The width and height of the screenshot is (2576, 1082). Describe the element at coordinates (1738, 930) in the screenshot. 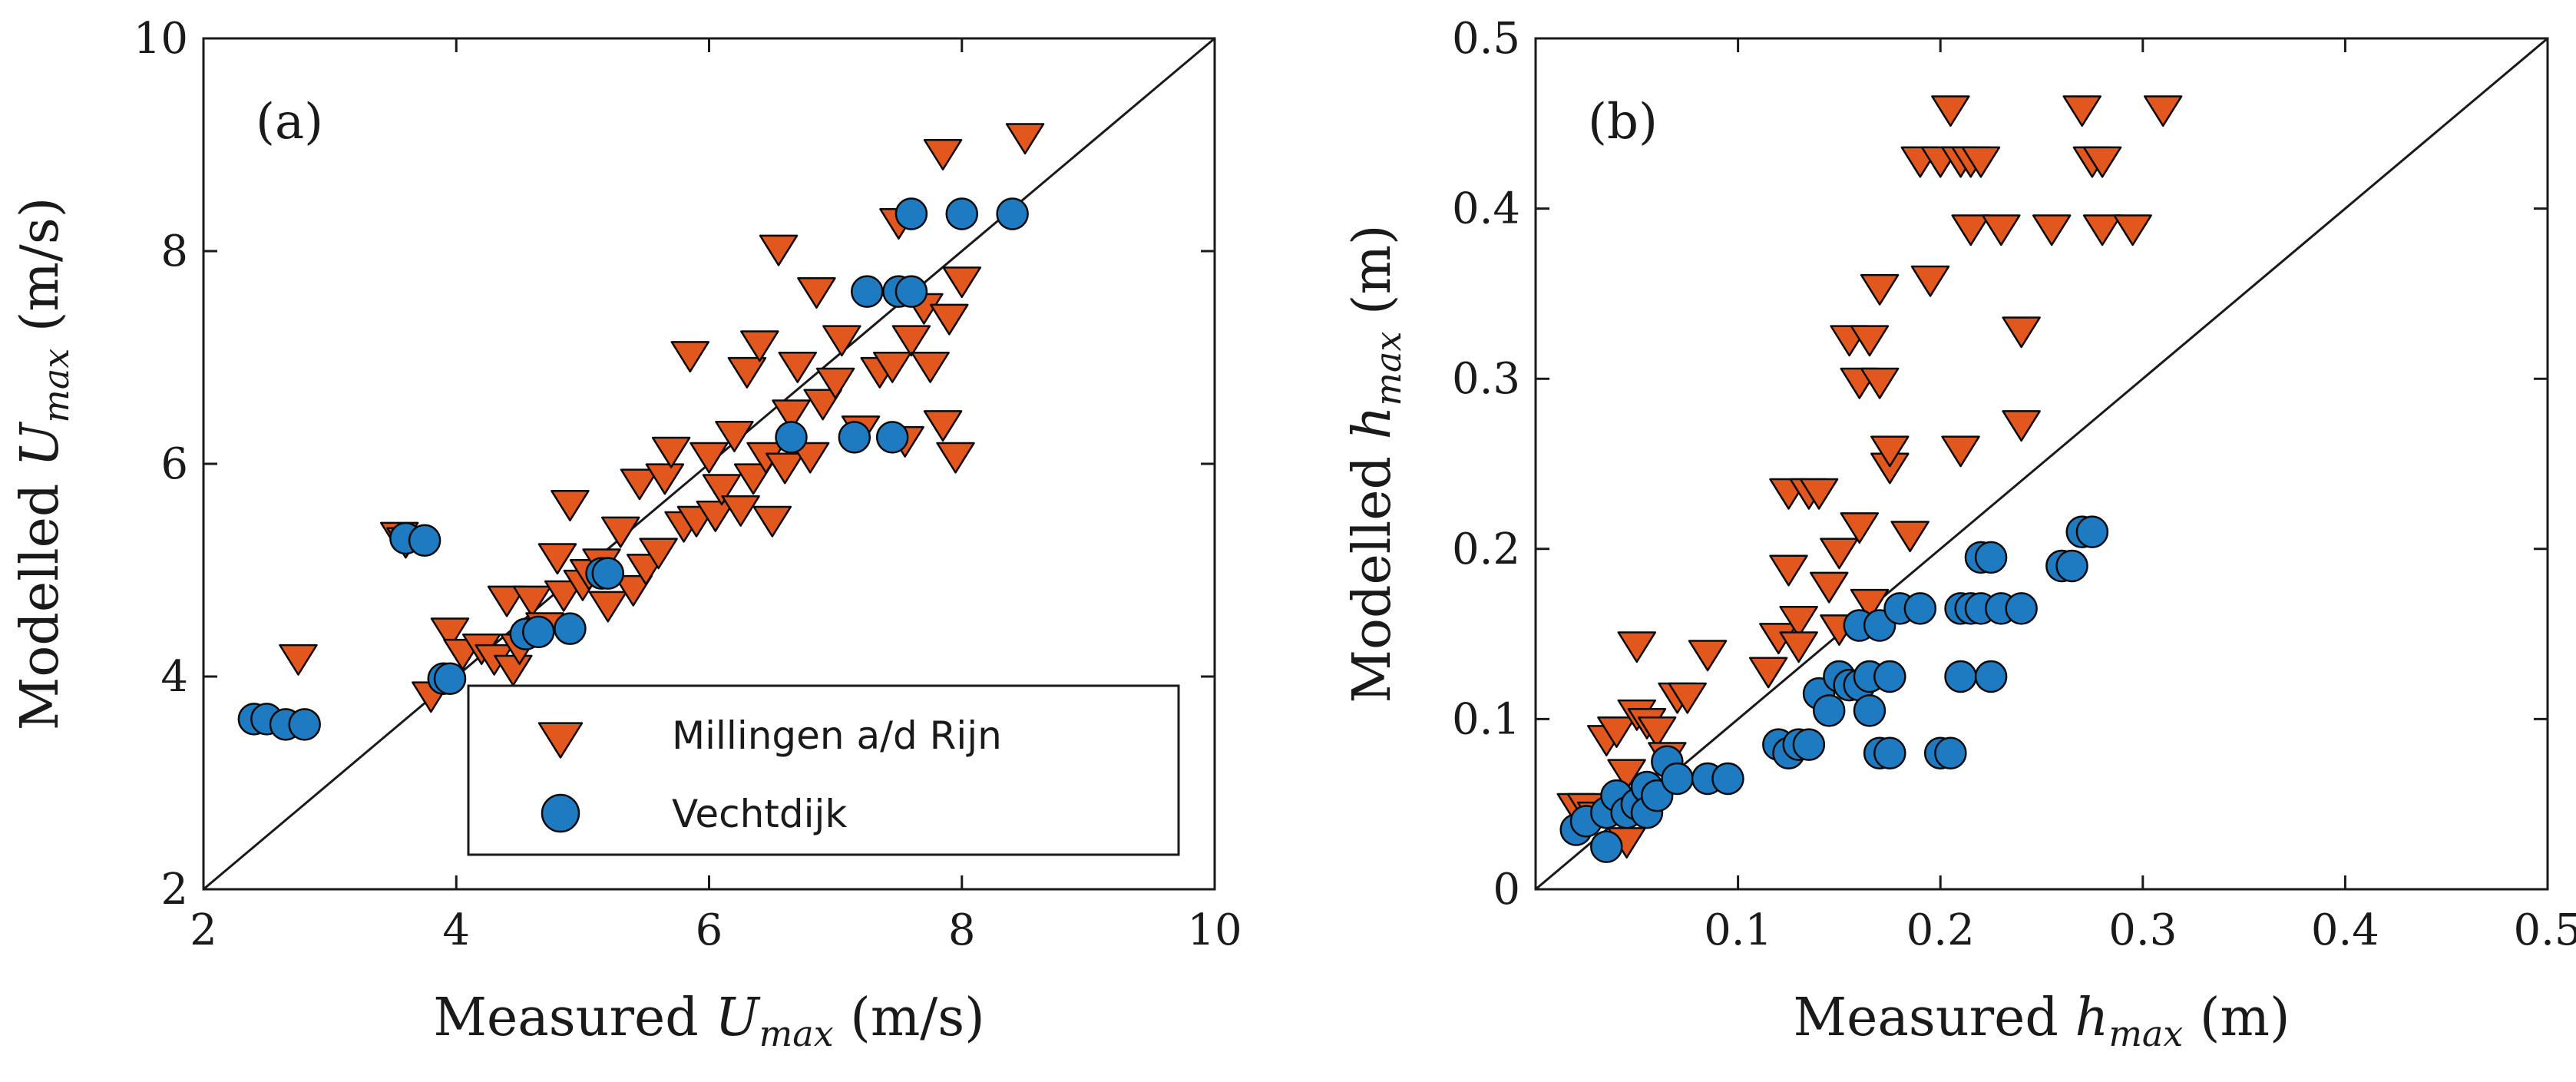

I see `x-tick-label: 0.1` at that location.